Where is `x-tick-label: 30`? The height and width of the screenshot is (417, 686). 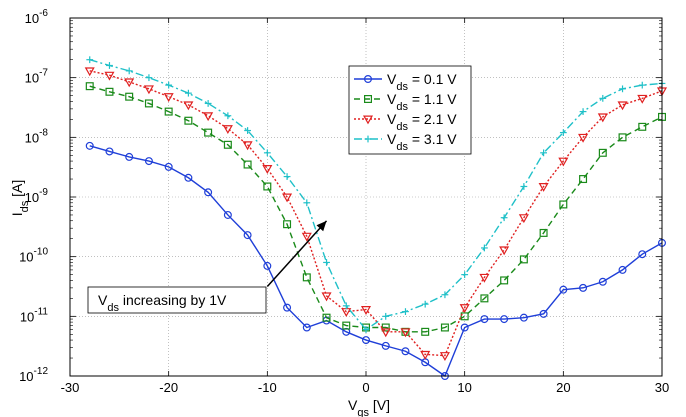 x-tick-label: 30 is located at coordinates (662, 387).